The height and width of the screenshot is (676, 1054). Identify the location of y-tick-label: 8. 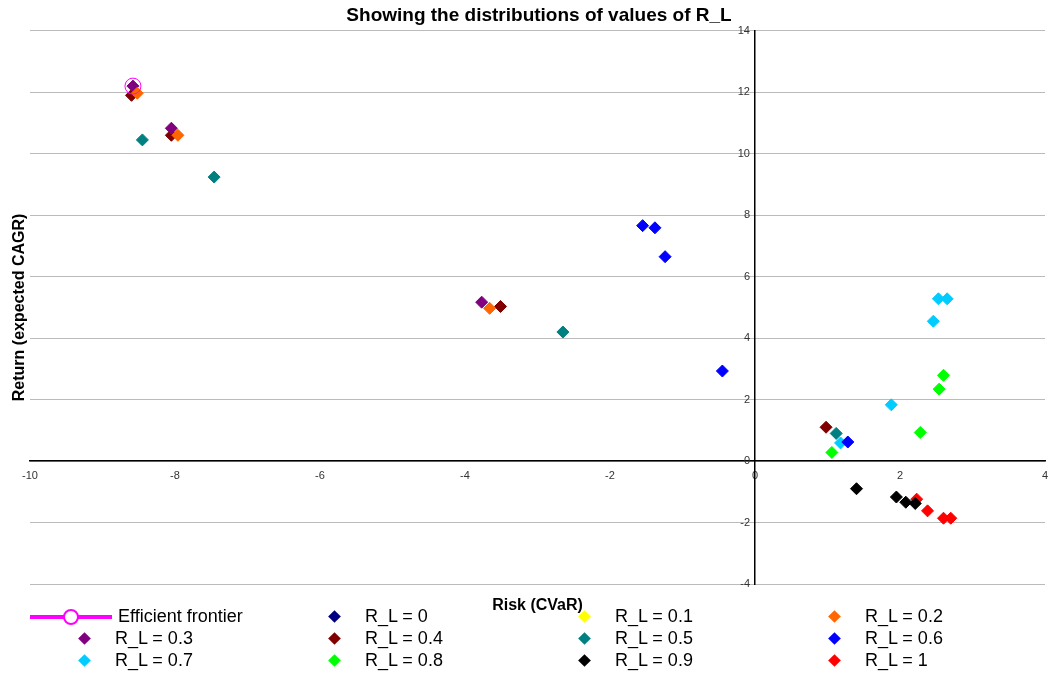
(746, 214).